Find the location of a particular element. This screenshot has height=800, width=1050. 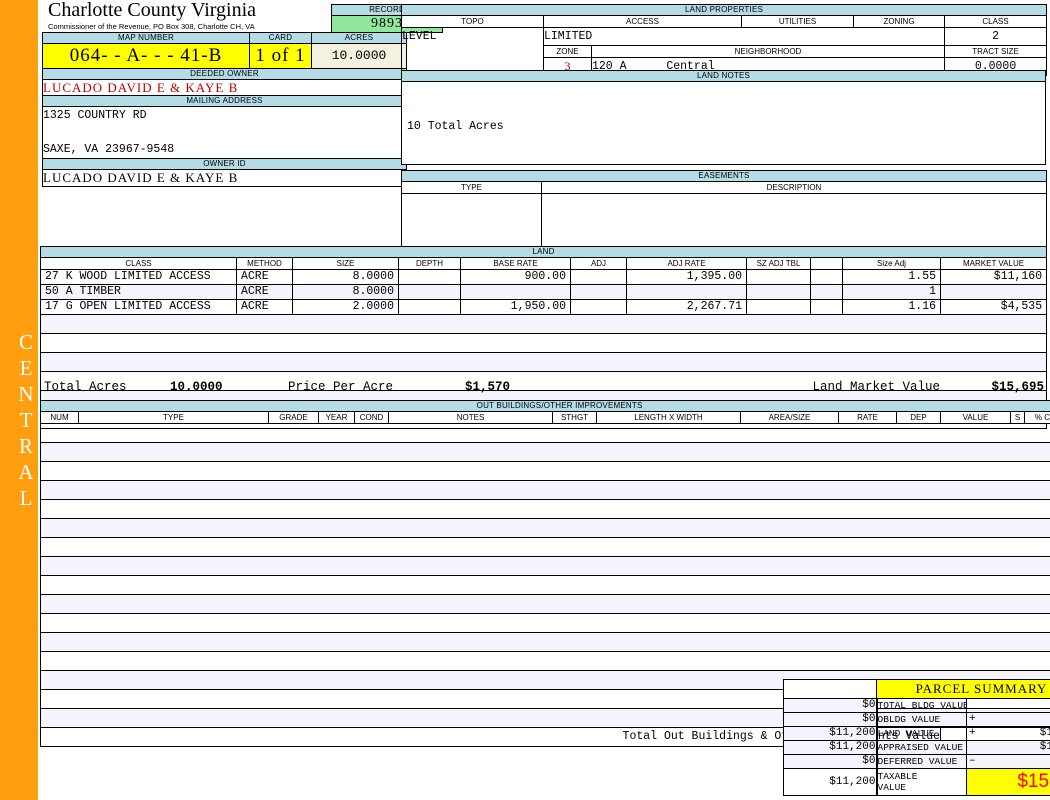

taxable-prior-value: $11,200 is located at coordinates (830, 782).